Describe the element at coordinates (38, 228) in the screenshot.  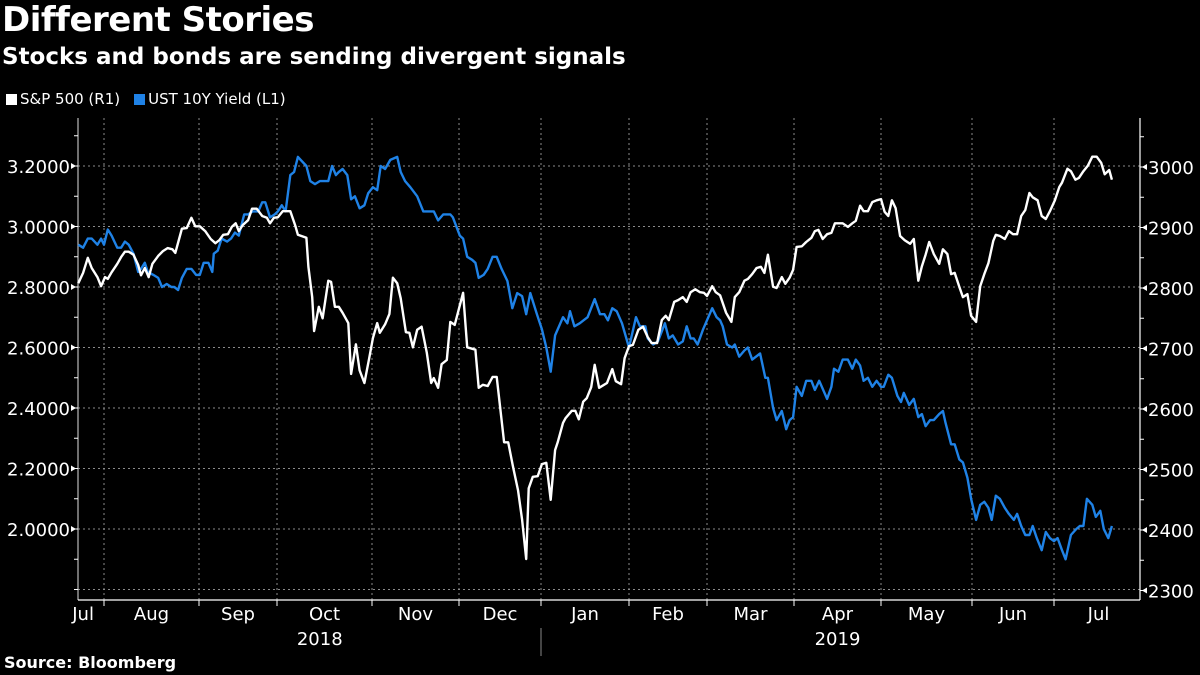
I see `left-axis-tick-label: 3.0000` at that location.